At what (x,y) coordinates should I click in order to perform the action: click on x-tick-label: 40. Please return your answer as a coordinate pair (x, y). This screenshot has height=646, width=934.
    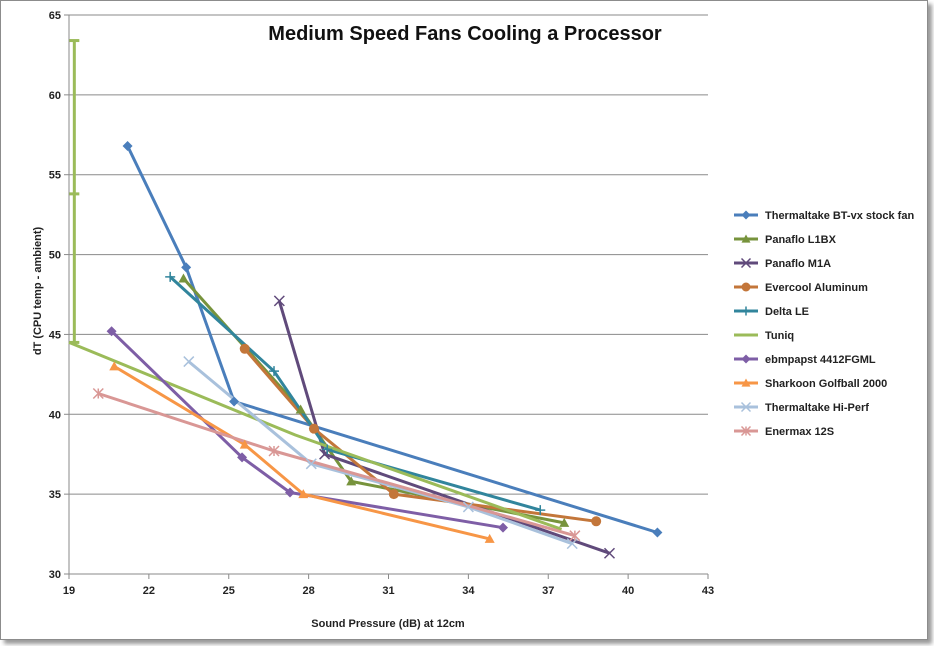
    Looking at the image, I should click on (628, 591).